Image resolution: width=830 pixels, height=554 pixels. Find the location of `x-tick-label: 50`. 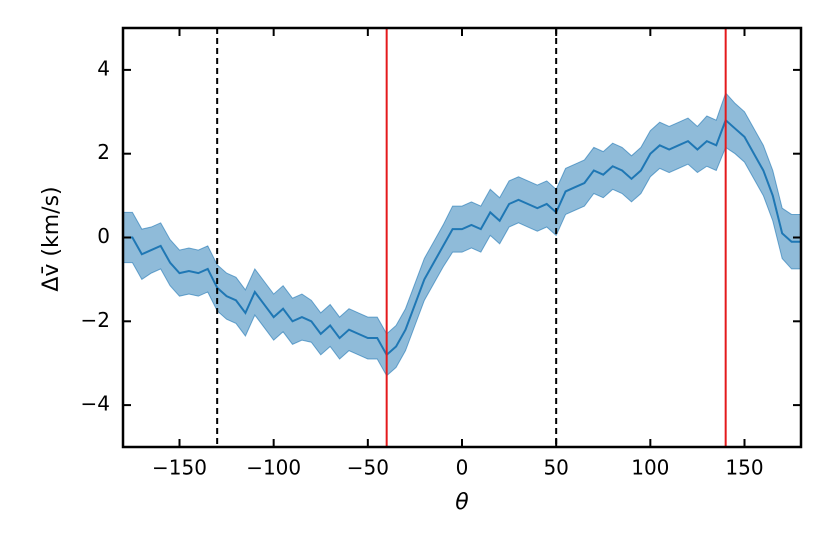

x-tick-label: 50 is located at coordinates (555, 468).